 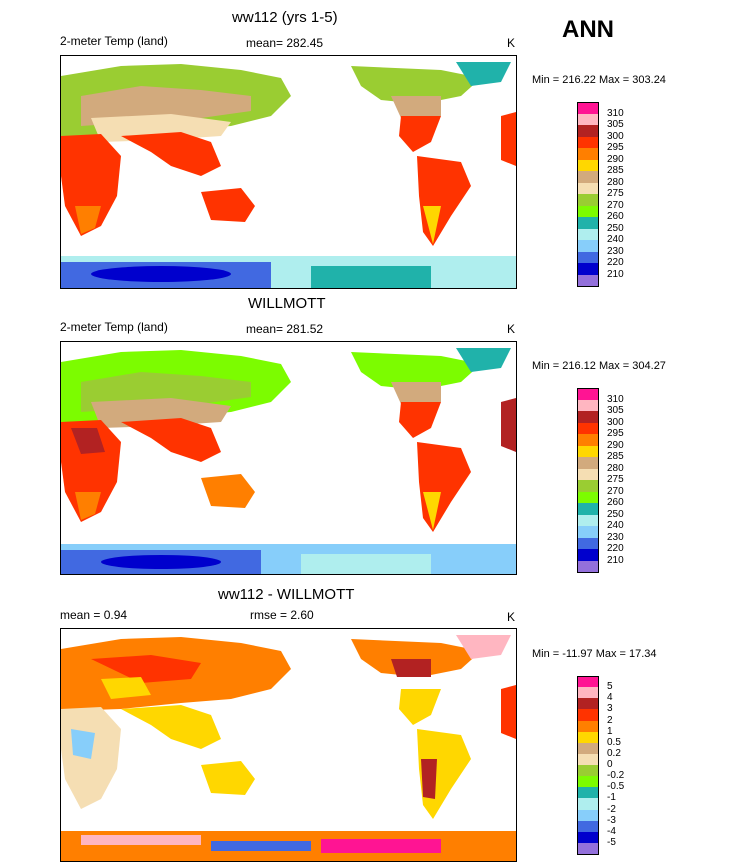 I want to click on colorbar-tick-label: 210, so click(x=615, y=274).